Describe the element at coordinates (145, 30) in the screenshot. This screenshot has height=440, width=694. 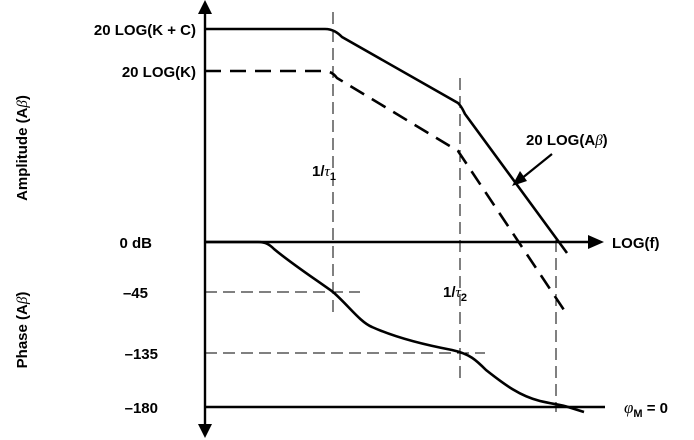
I see `label-20-log-k-plus-c: 20 LOG(K + C)` at that location.